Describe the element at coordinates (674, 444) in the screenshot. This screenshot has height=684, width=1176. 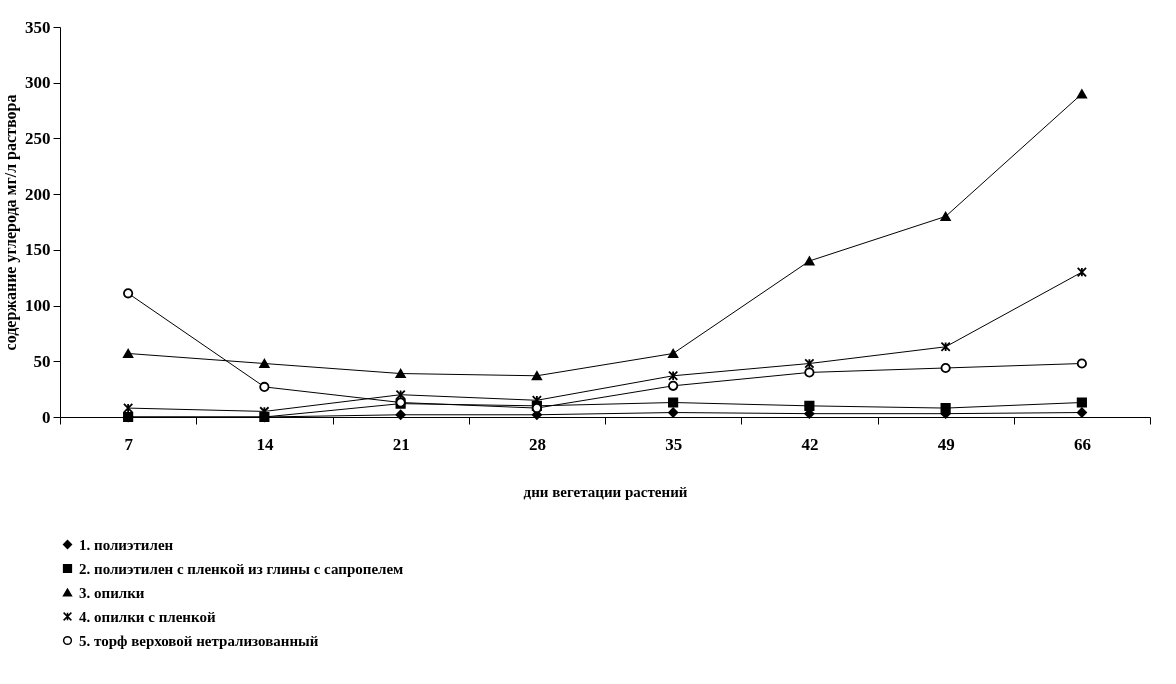
I see `x-tick-label: 35` at that location.